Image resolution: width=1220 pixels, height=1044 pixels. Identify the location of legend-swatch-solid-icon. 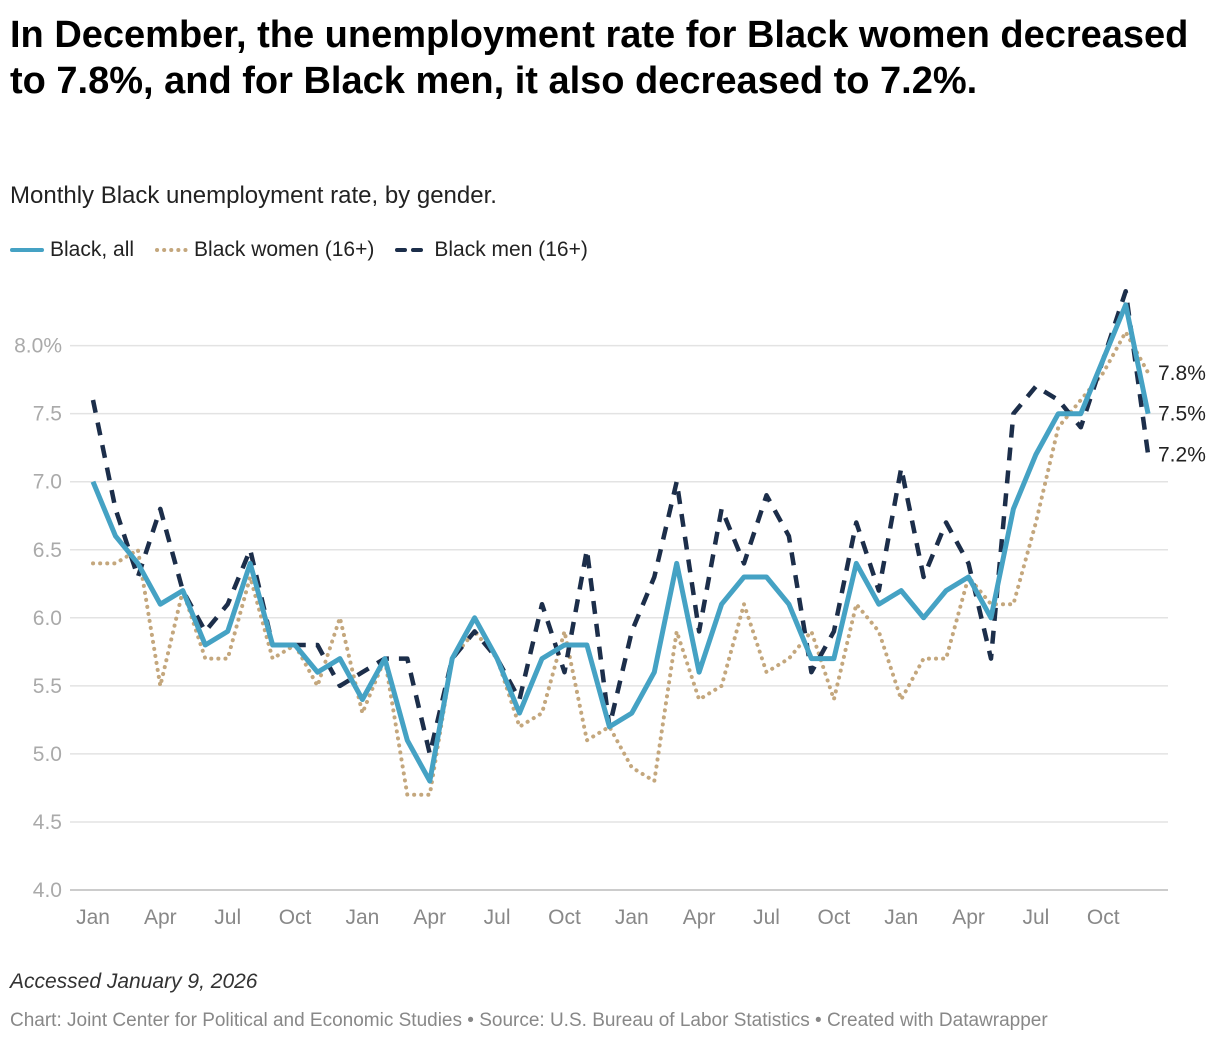
(27, 250).